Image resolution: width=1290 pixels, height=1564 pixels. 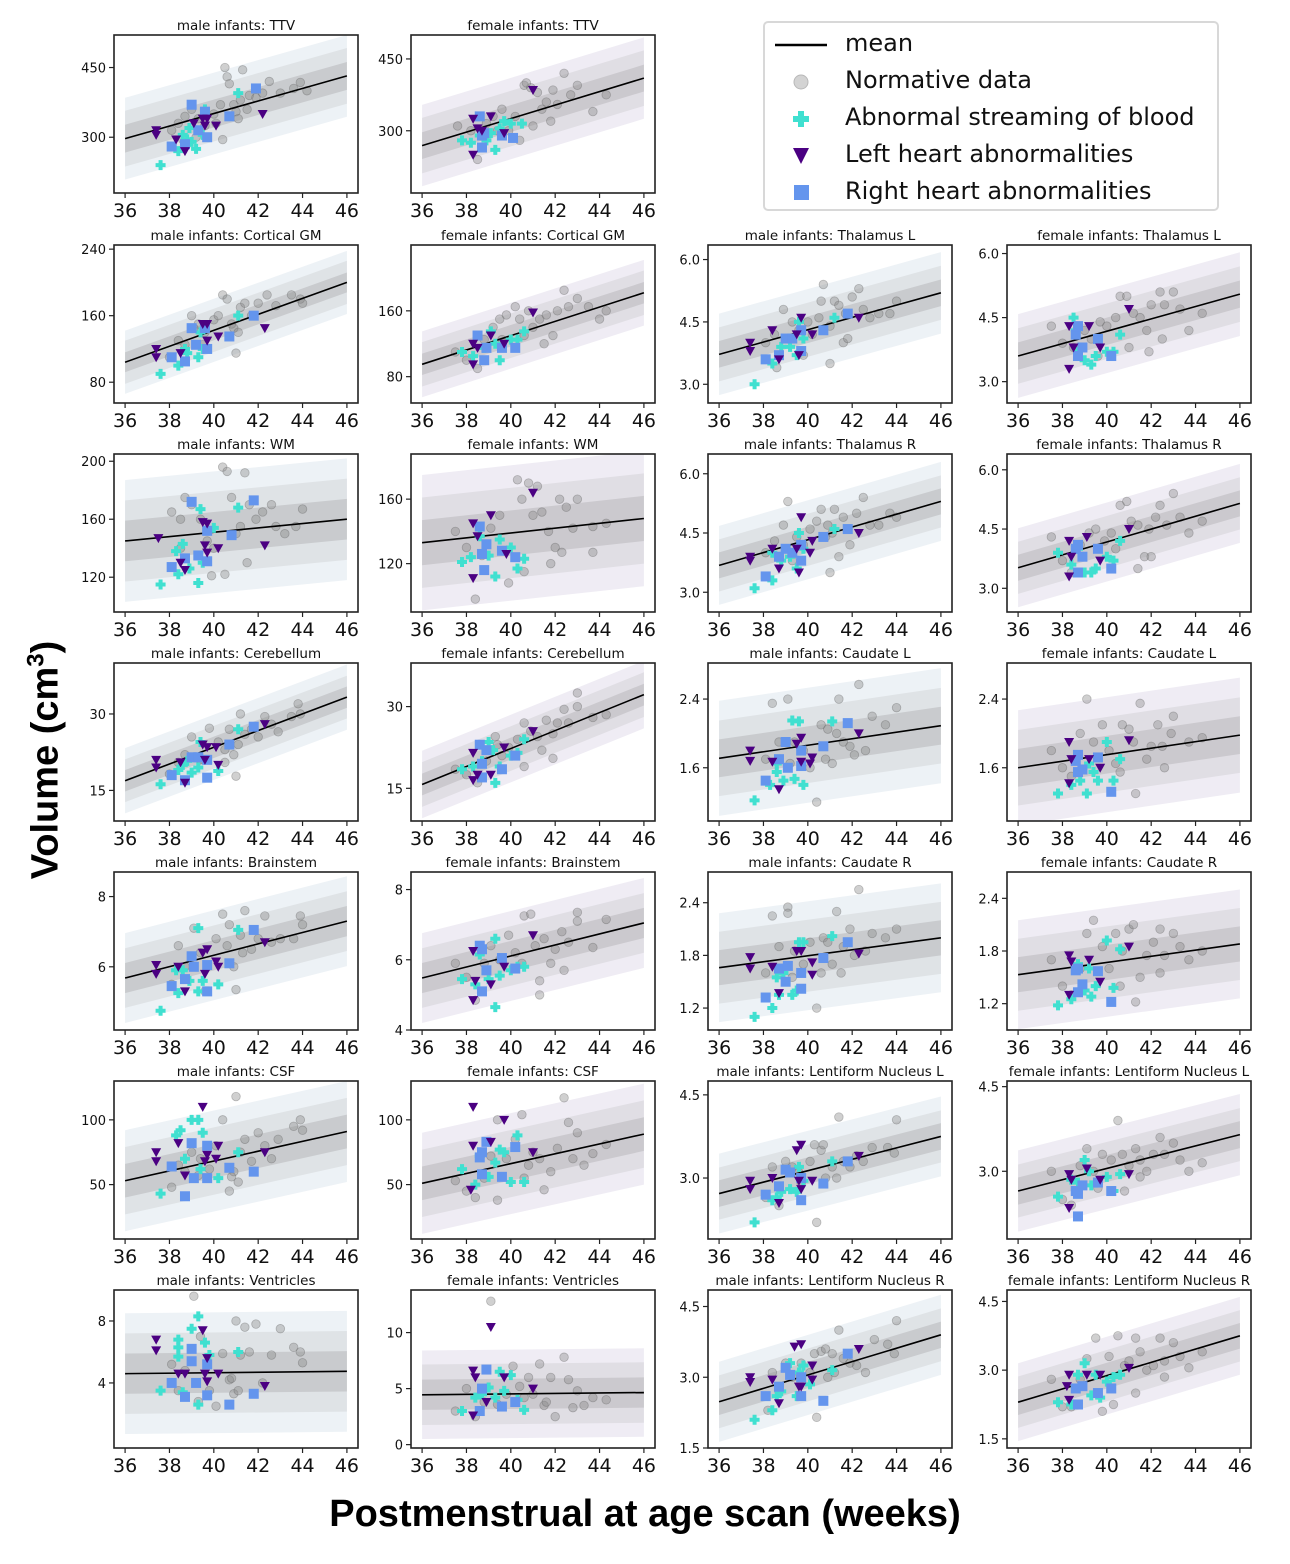 I want to click on x-tick-label: 40, so click(x=808, y=1466).